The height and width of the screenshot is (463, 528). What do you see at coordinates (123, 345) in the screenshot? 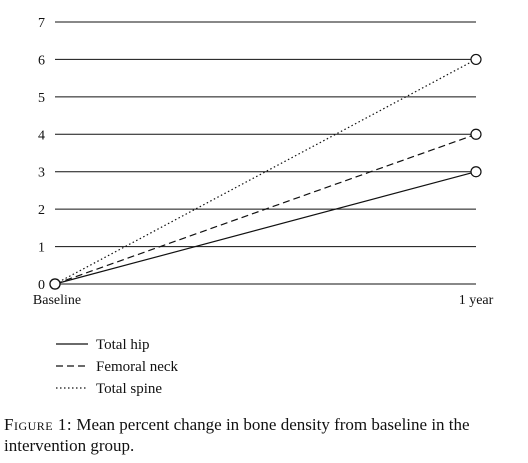
I see `legend-label: Total hip` at bounding box center [123, 345].